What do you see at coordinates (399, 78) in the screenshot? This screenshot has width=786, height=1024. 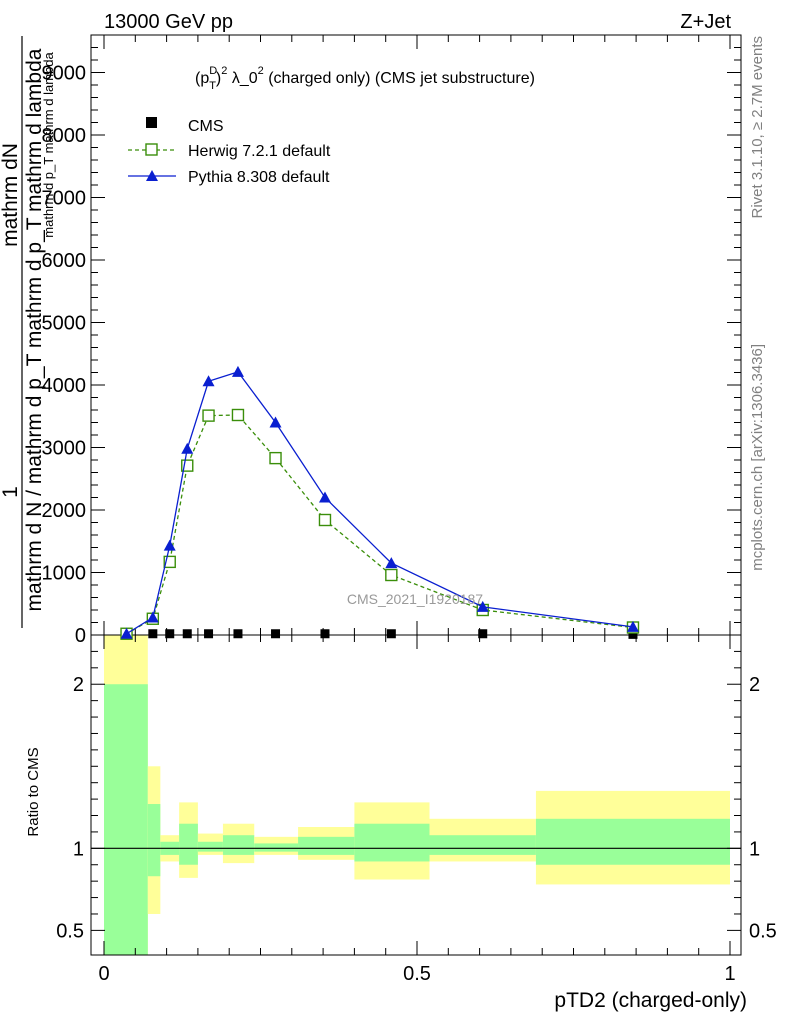 I see `title-rest: (charged only) (CMS jet substructure)` at bounding box center [399, 78].